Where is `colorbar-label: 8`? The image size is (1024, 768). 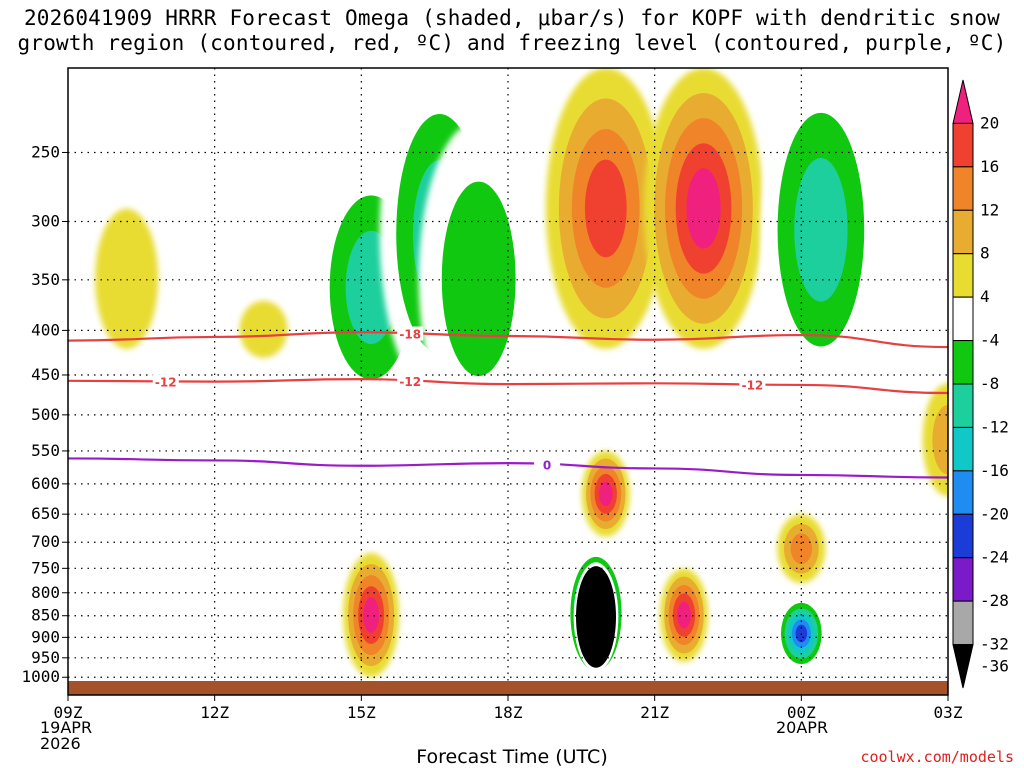 colorbar-label: 8 is located at coordinates (985, 253).